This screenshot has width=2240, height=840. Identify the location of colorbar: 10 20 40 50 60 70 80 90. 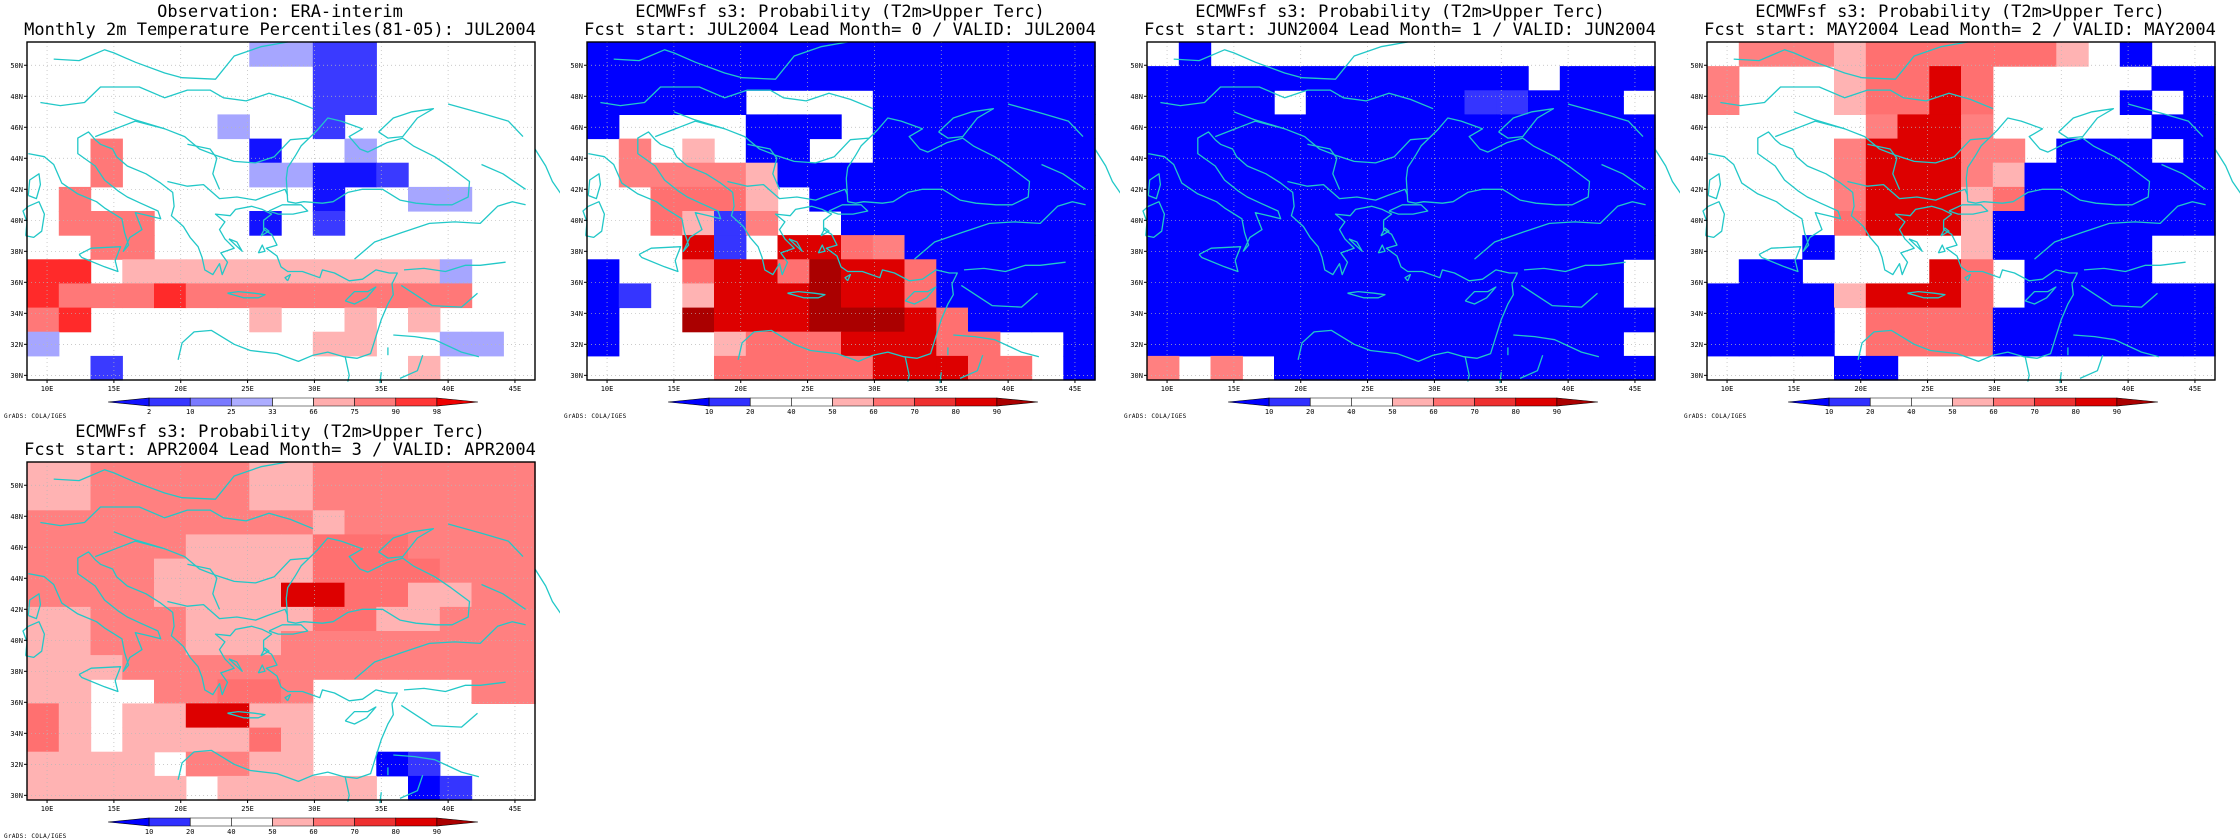
(293, 826).